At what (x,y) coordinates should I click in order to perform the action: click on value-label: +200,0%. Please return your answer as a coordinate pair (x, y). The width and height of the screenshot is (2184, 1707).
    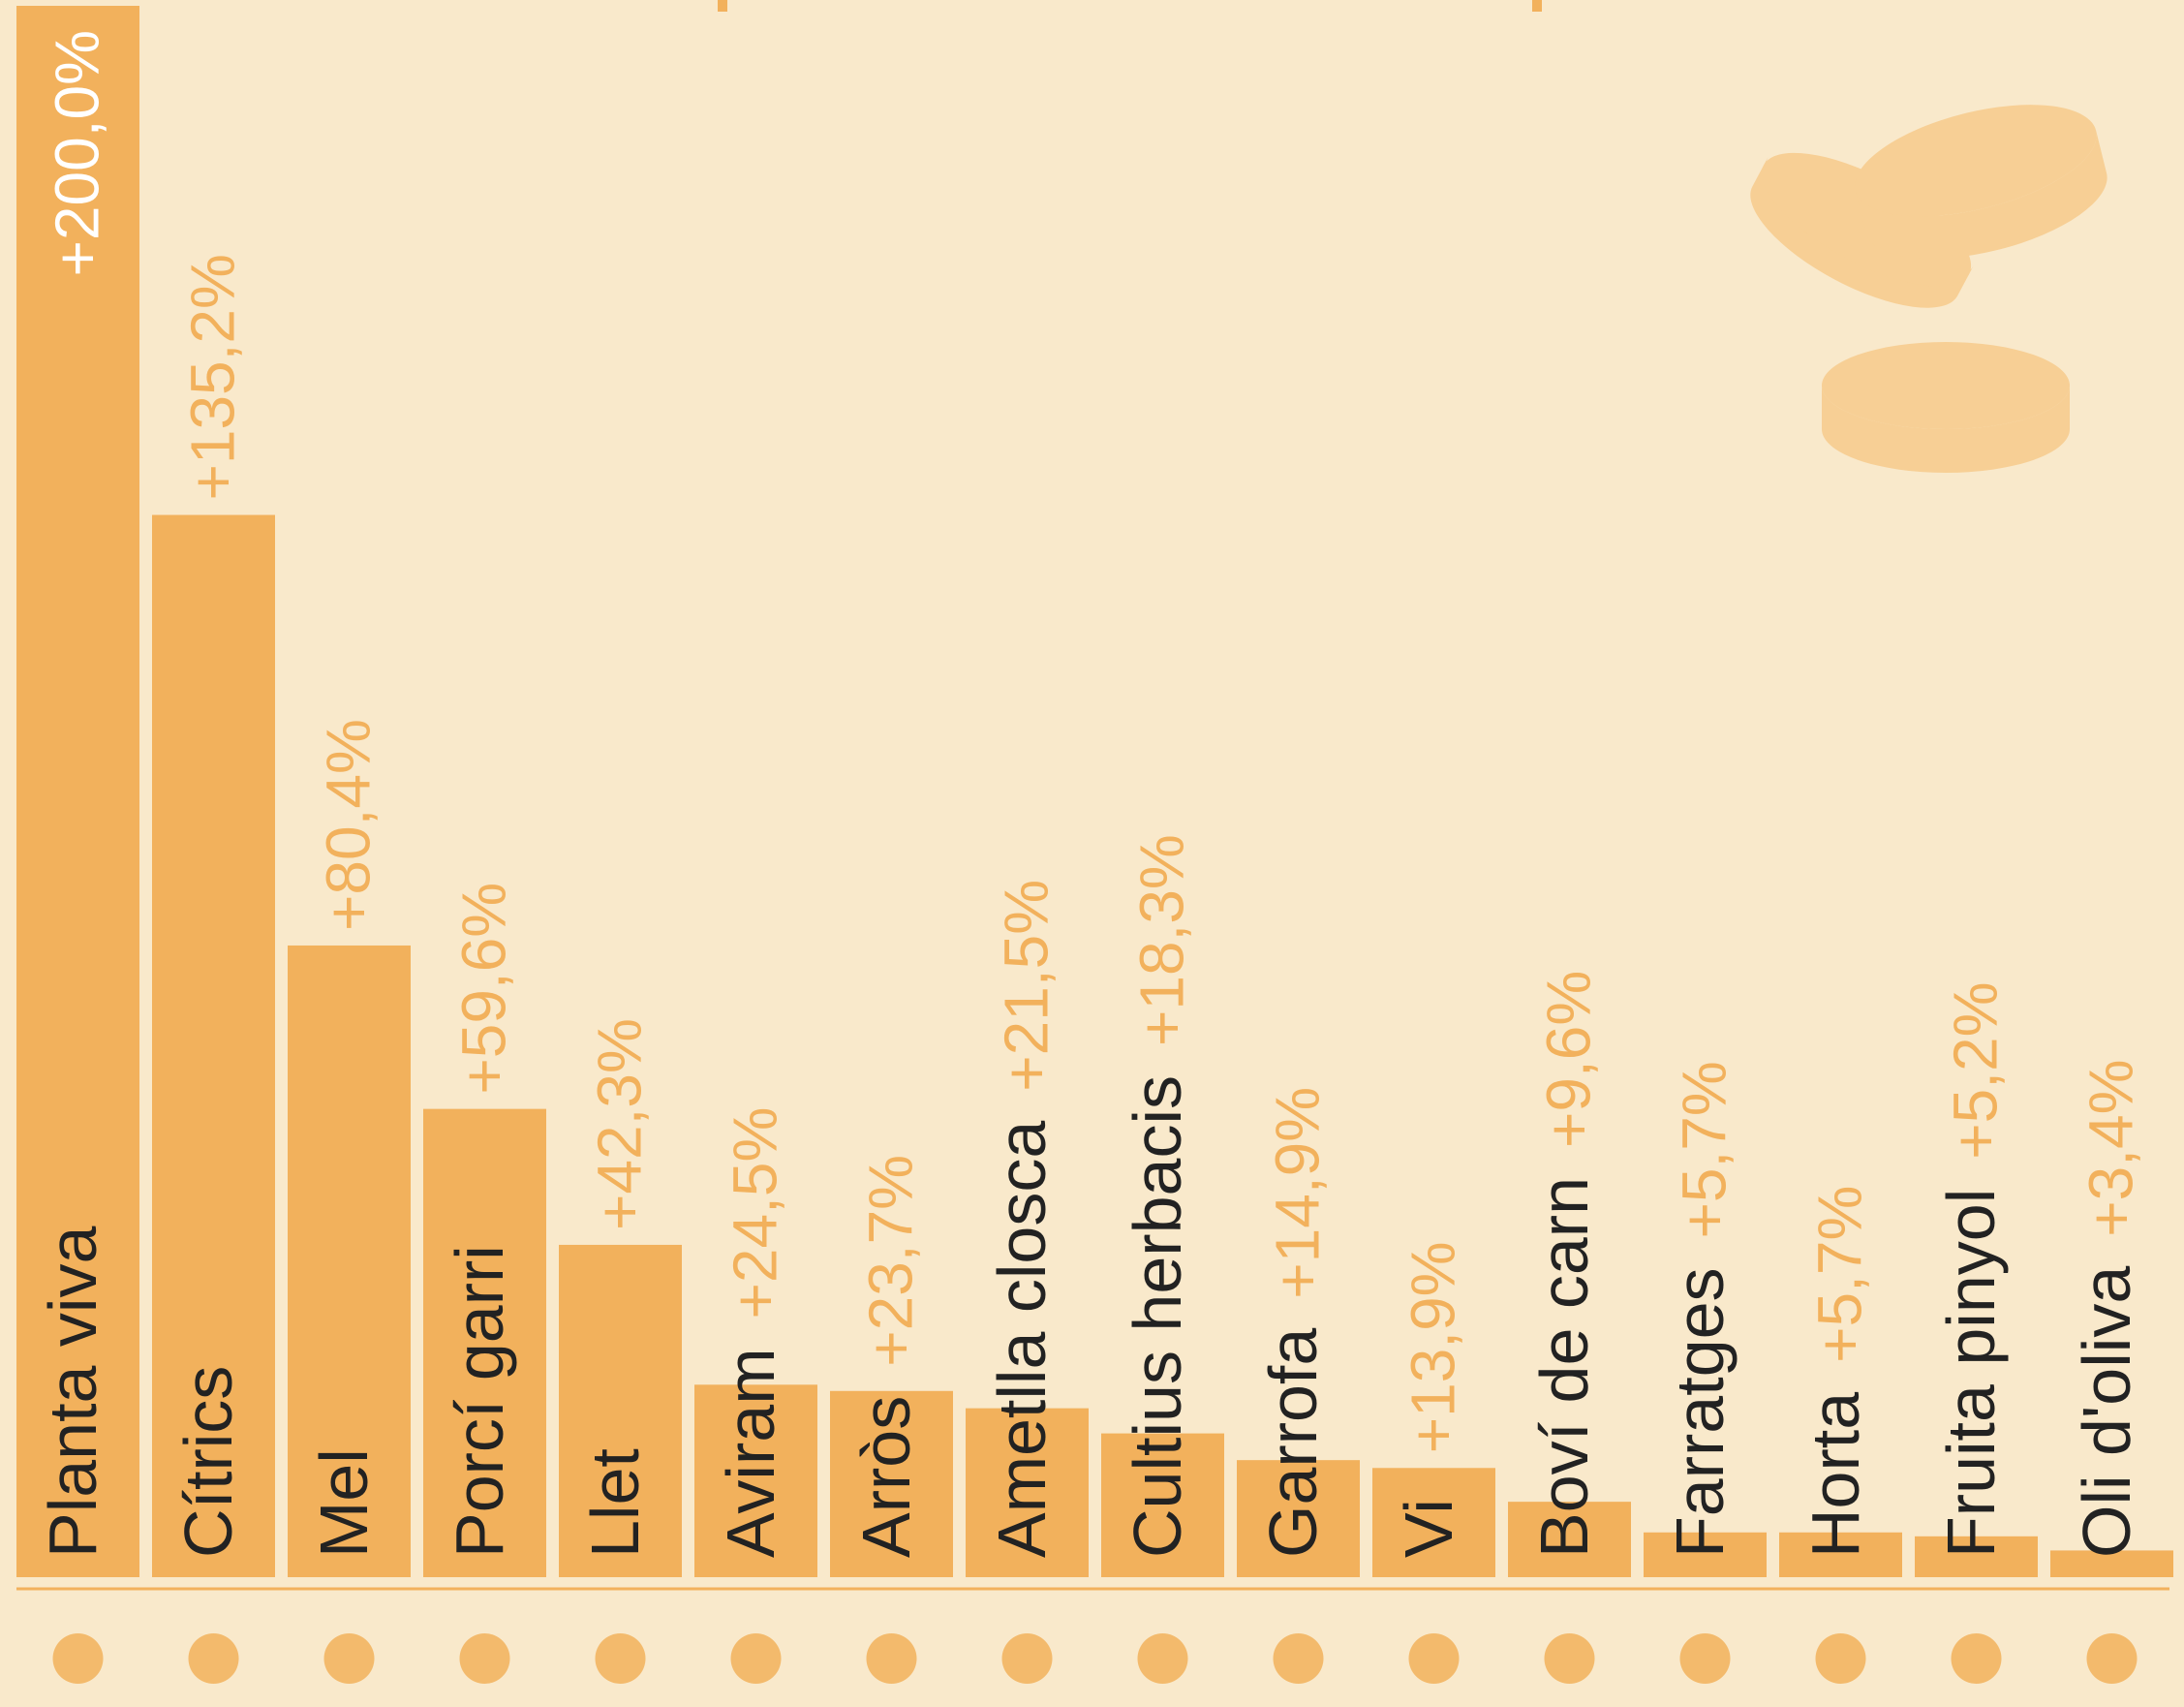
    Looking at the image, I should click on (76, 153).